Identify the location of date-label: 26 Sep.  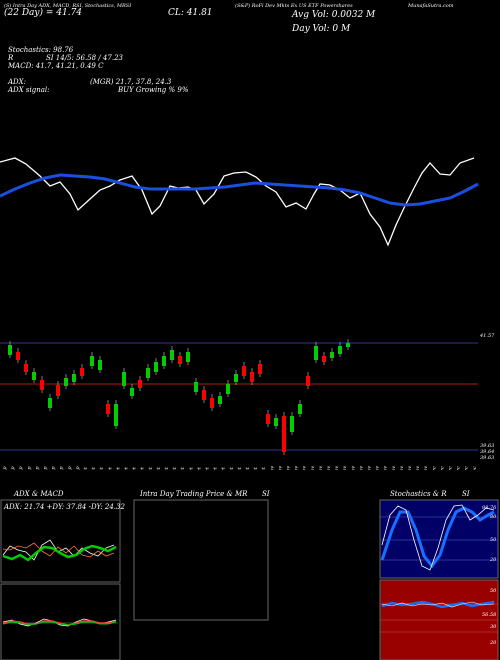
(62, 468).